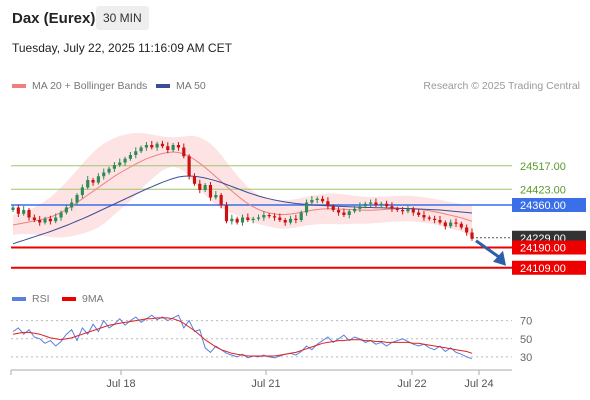 The height and width of the screenshot is (400, 590). Describe the element at coordinates (120, 384) in the screenshot. I see `x-tick-label-0: Jul 18` at that location.